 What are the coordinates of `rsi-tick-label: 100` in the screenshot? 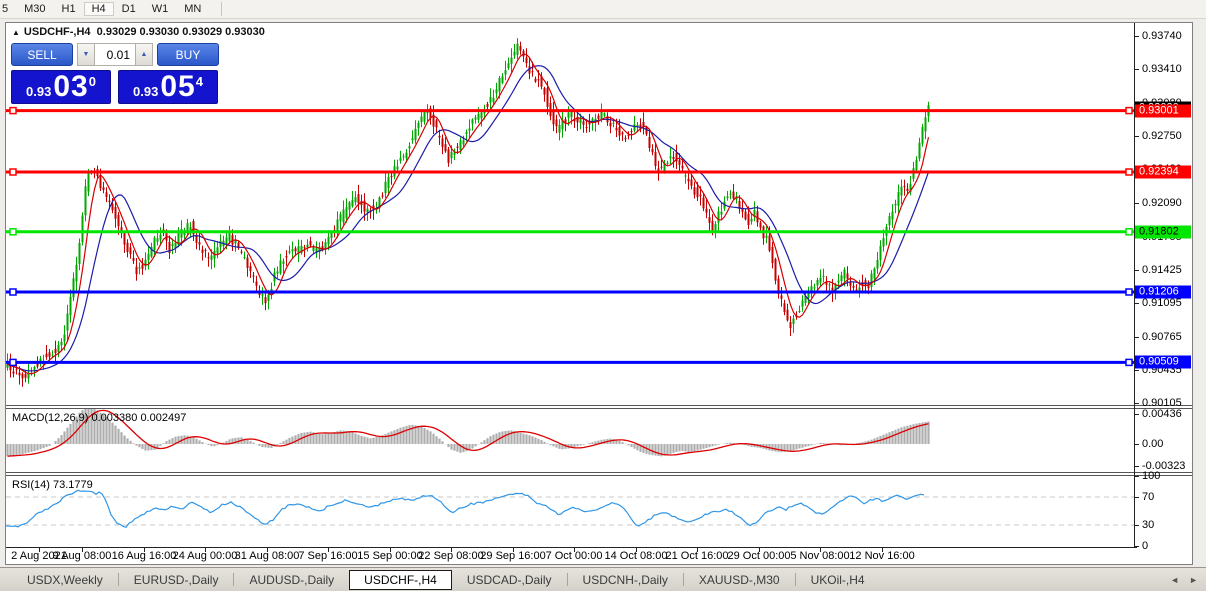 It's located at (1151, 476).